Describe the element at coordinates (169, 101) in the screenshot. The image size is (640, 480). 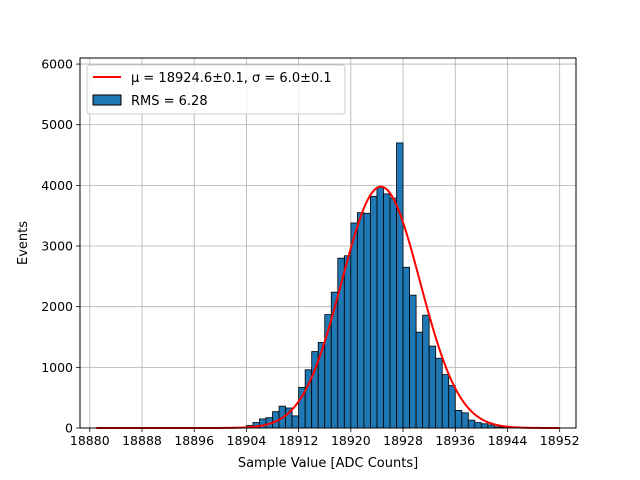
I see `legend-histogram-label: RMS = 6.28` at that location.